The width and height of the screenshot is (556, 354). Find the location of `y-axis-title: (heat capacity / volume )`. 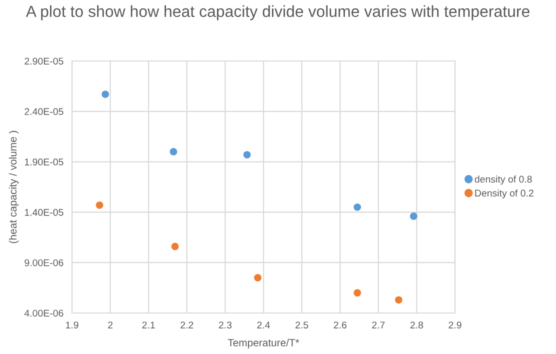

y-axis-title: (heat capacity / volume ) is located at coordinates (13, 187).